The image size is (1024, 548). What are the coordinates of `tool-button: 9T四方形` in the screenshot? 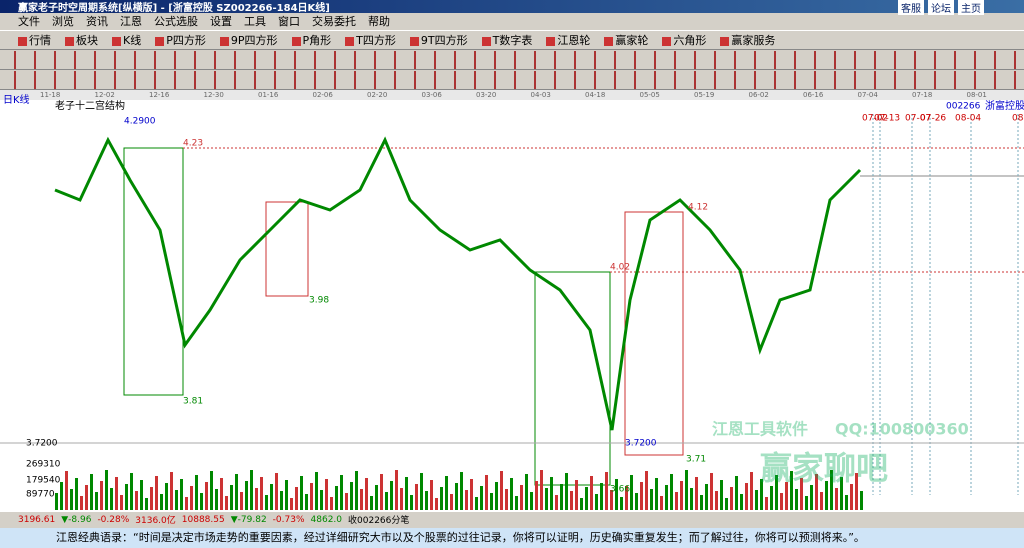 It's located at (439, 40).